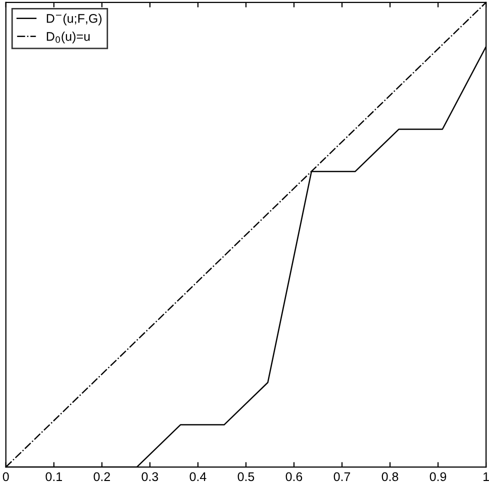 The width and height of the screenshot is (489, 484). What do you see at coordinates (390, 477) in the screenshot?
I see `x-tick-label: 0.8` at bounding box center [390, 477].